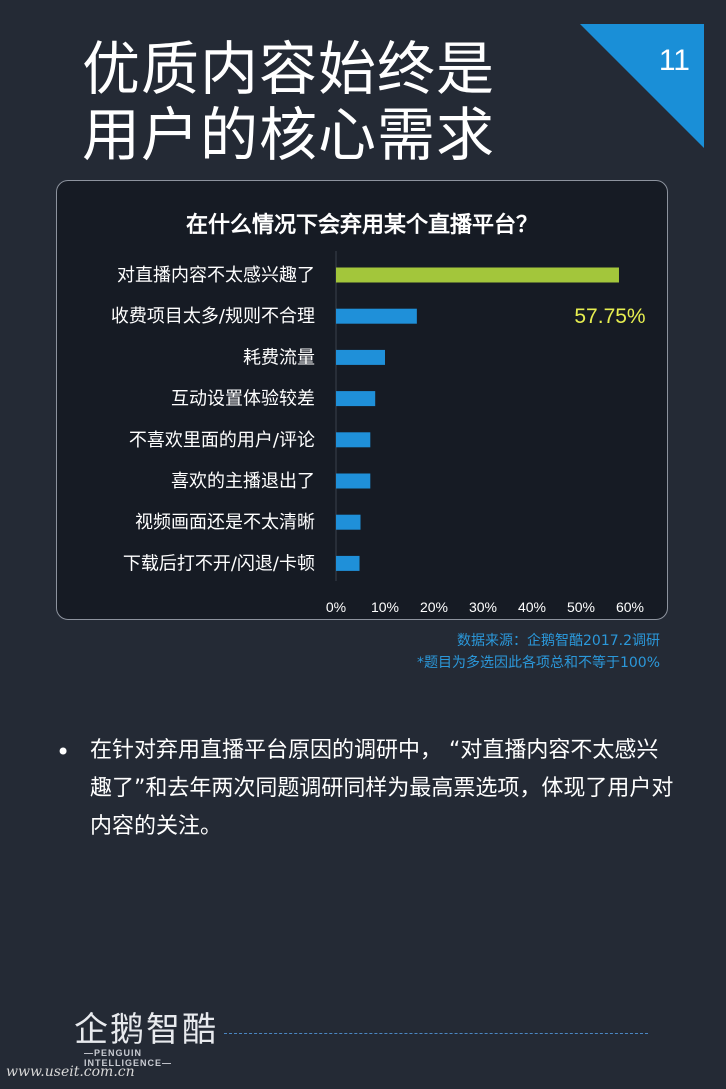  Describe the element at coordinates (434, 607) in the screenshot. I see `x-tick-label: 20%` at that location.